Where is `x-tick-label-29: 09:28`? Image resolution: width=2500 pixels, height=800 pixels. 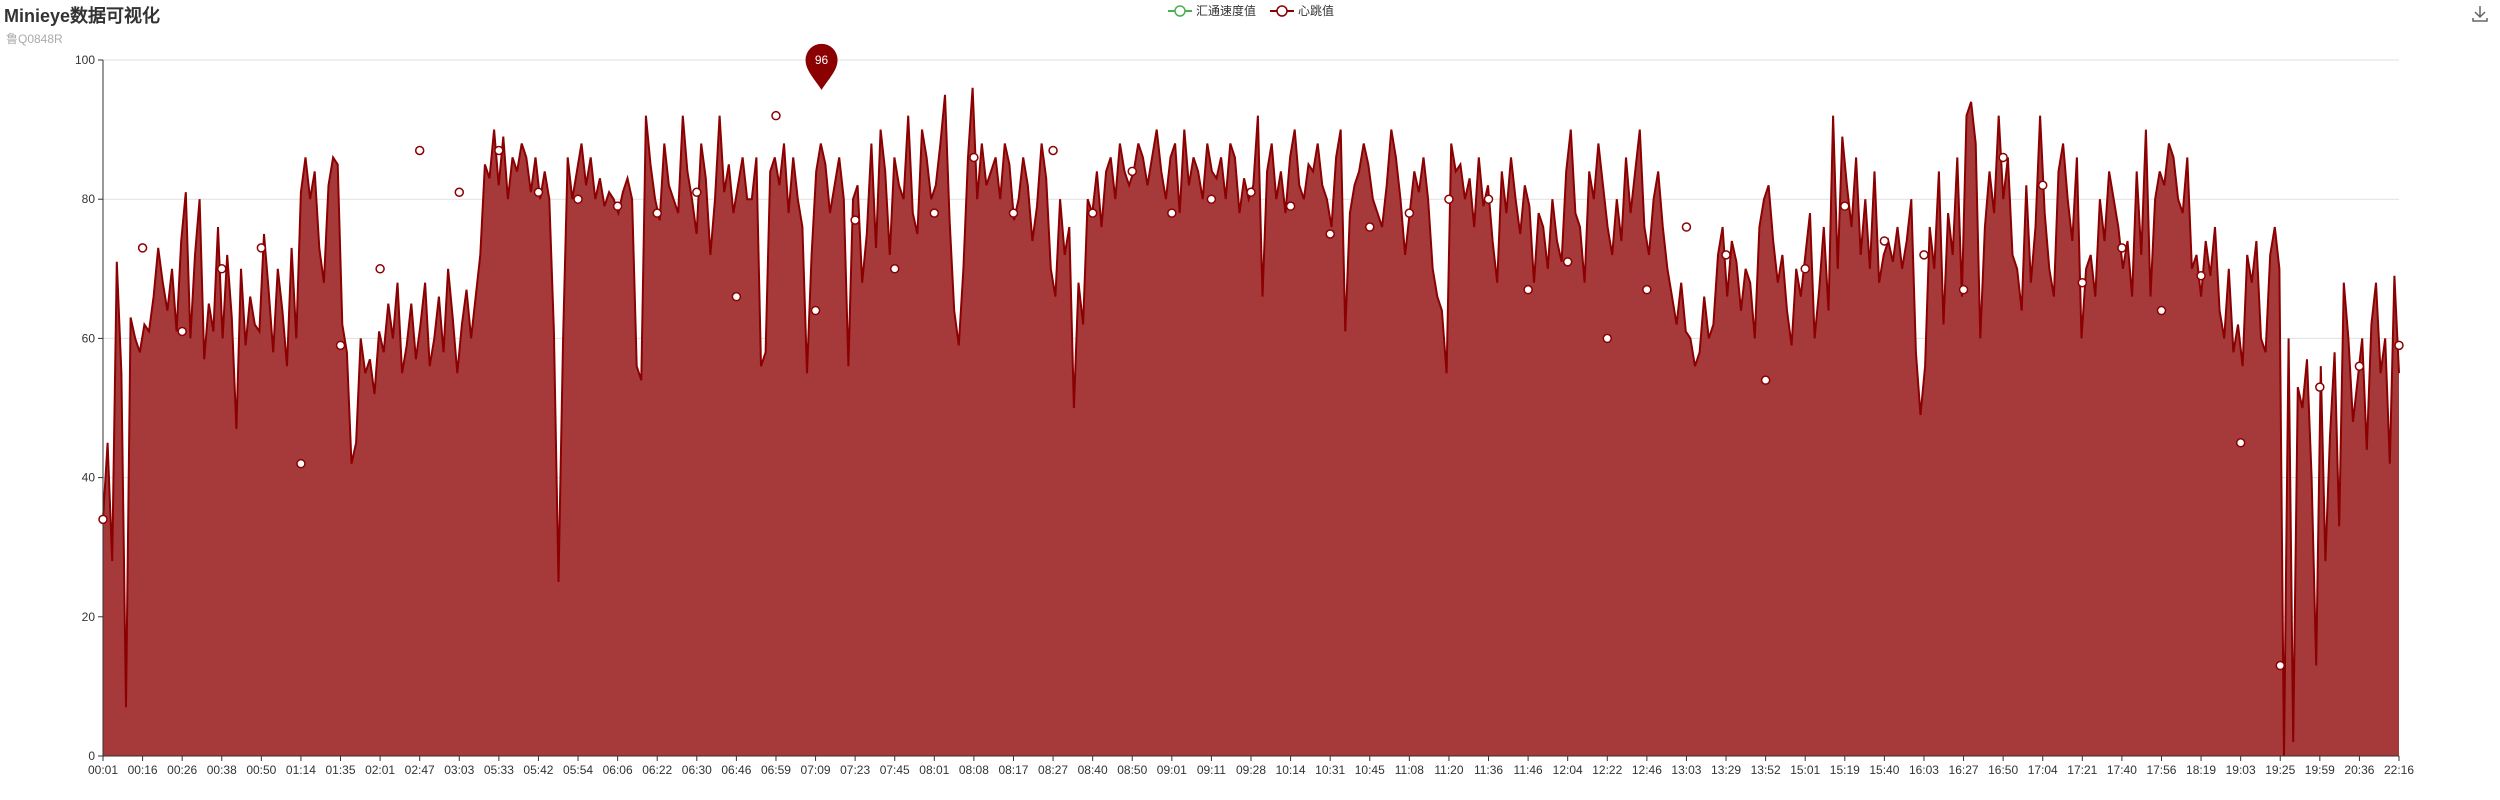
x-tick-label-29: 09:28 is located at coordinates (1251, 770).